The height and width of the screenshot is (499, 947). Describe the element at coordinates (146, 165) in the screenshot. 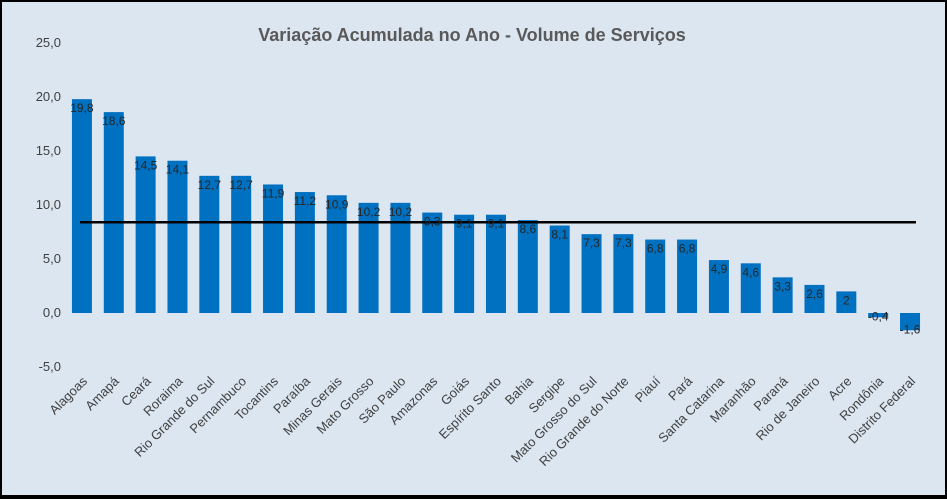

I see `data-label: 14,5` at that location.